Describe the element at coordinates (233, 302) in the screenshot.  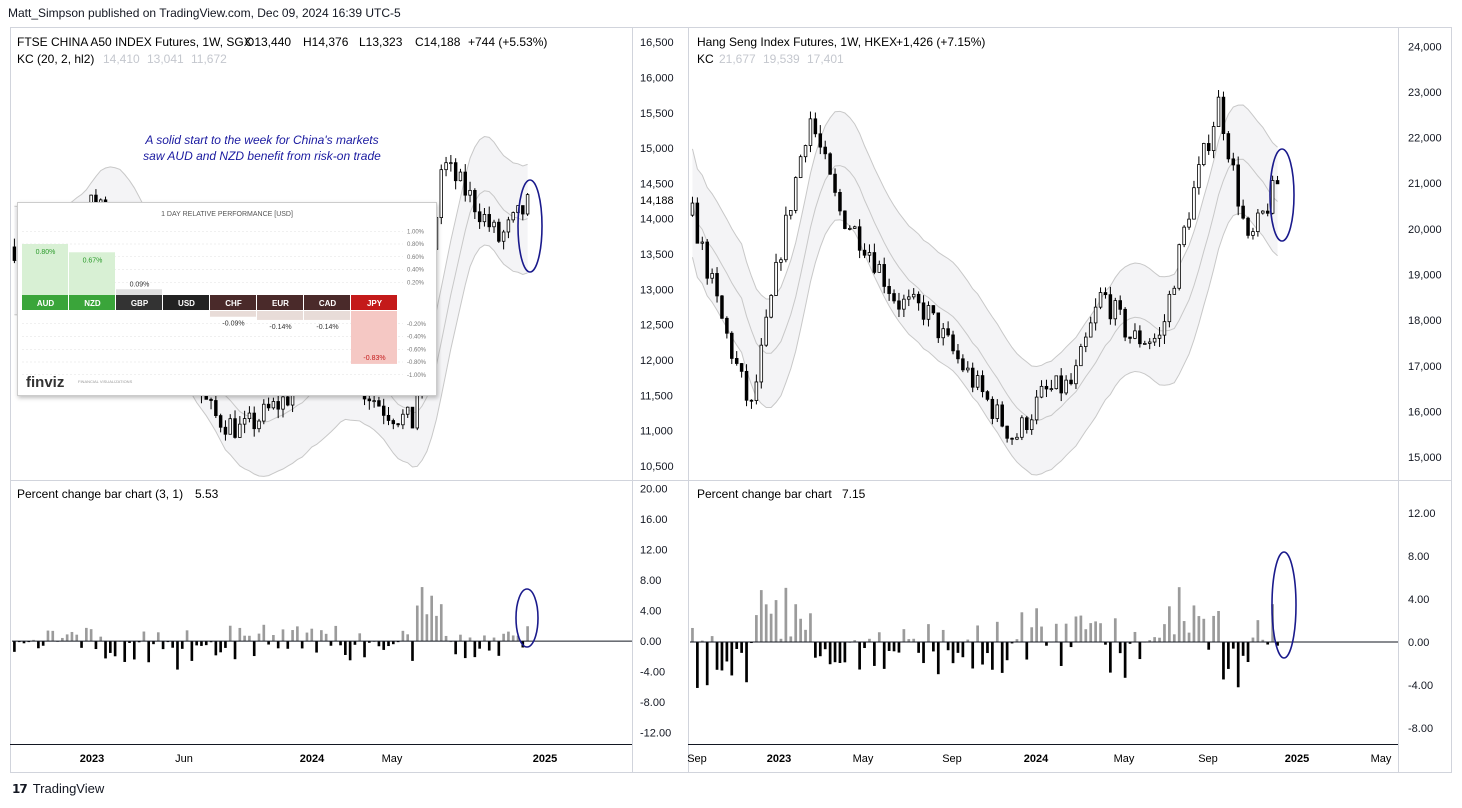
I see `finviz-label-box-chf` at that location.